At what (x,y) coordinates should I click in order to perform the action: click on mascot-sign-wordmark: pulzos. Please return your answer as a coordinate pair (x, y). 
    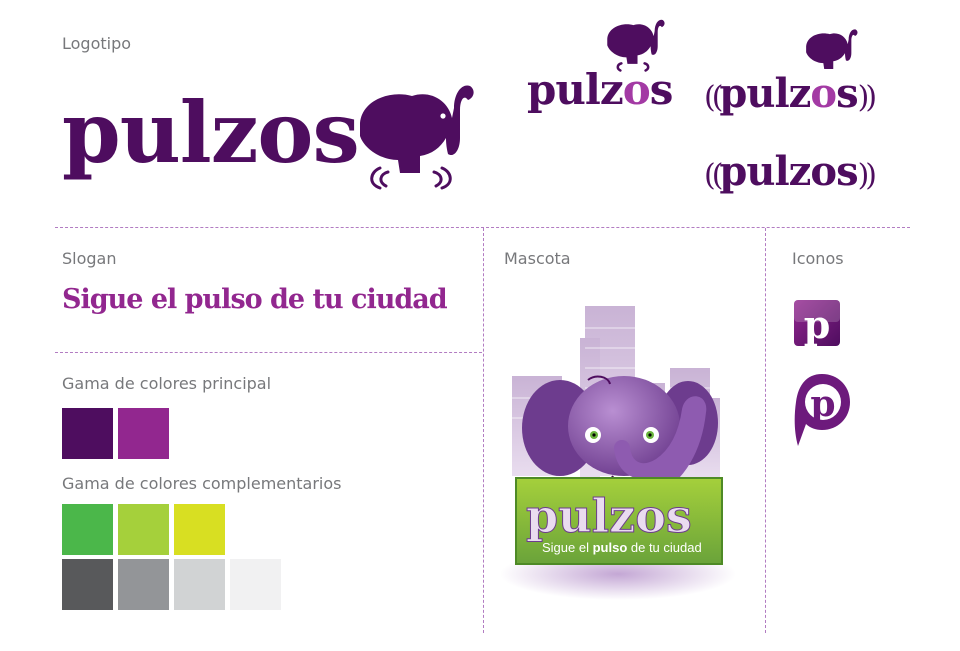
    Looking at the image, I should click on (609, 516).